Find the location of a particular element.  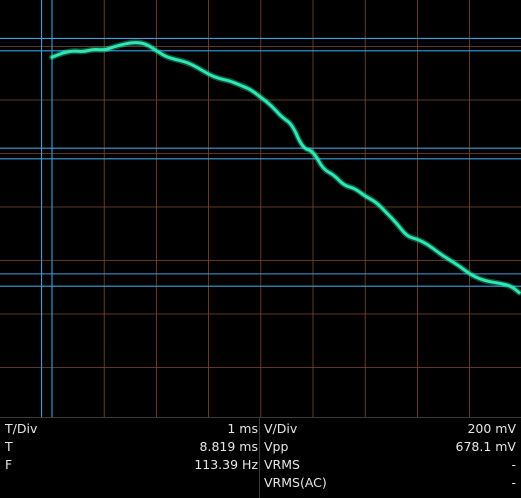

readout-label: V/Div is located at coordinates (281, 428).